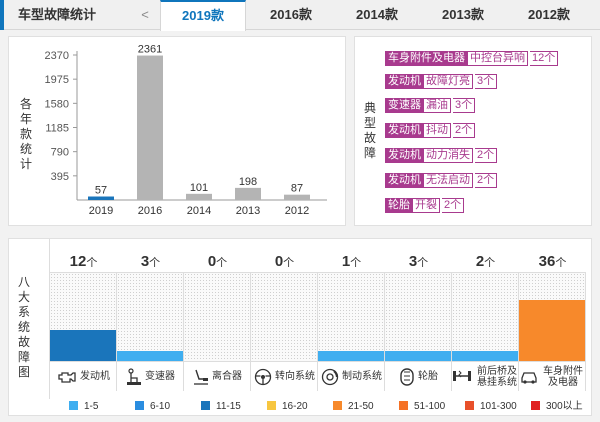  What do you see at coordinates (498, 58) in the screenshot?
I see `fault-desc: 中控台异响` at bounding box center [498, 58].